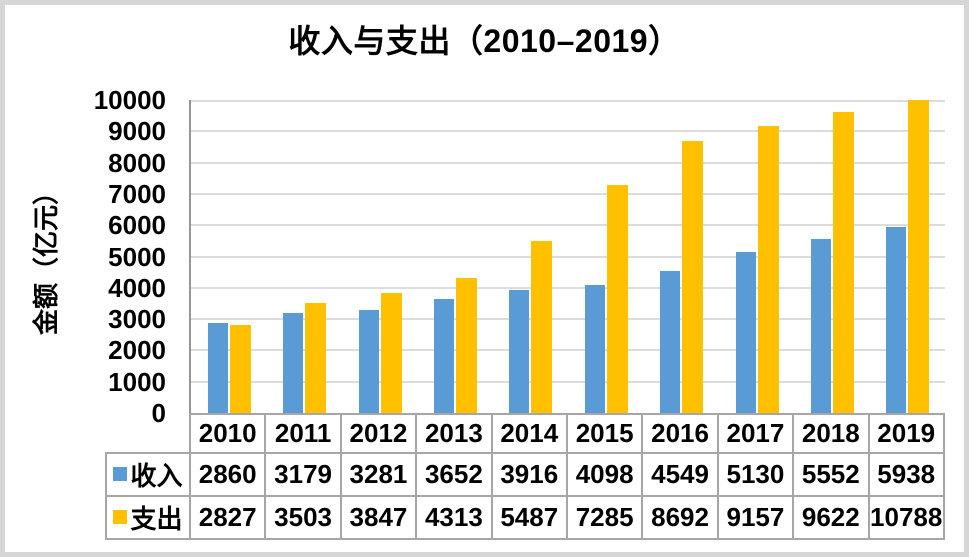 Image resolution: width=969 pixels, height=557 pixels. I want to click on y-tick-label-6000: 6000, so click(137, 225).